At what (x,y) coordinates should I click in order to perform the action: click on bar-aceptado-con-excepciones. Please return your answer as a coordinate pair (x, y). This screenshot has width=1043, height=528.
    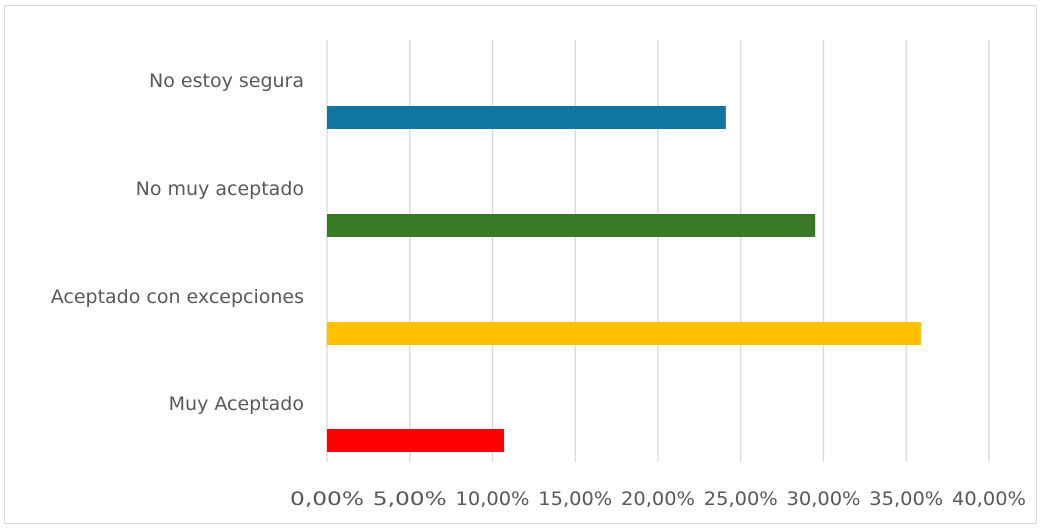
    Looking at the image, I should click on (624, 333).